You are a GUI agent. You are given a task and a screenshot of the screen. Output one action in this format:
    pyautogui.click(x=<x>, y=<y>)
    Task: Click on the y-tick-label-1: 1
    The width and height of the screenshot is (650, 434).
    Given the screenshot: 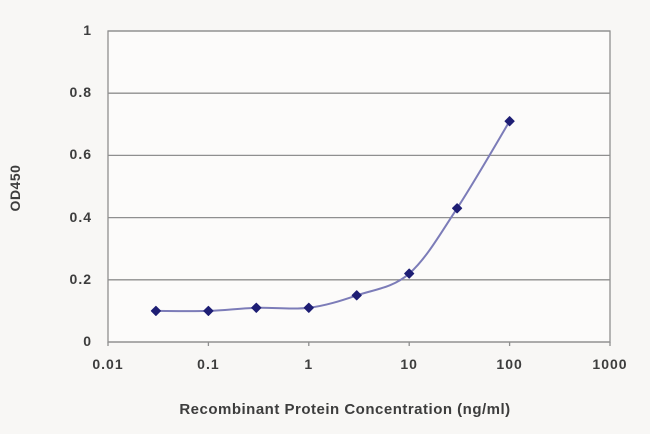 What is the action you would take?
    pyautogui.click(x=87, y=30)
    